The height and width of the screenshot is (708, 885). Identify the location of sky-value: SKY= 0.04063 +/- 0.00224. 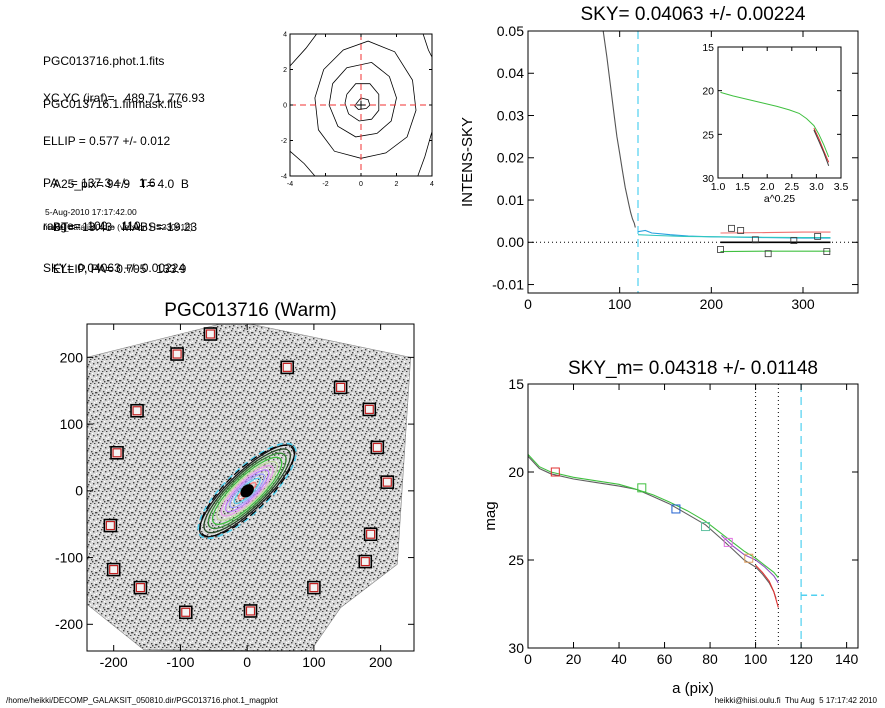
(114, 268).